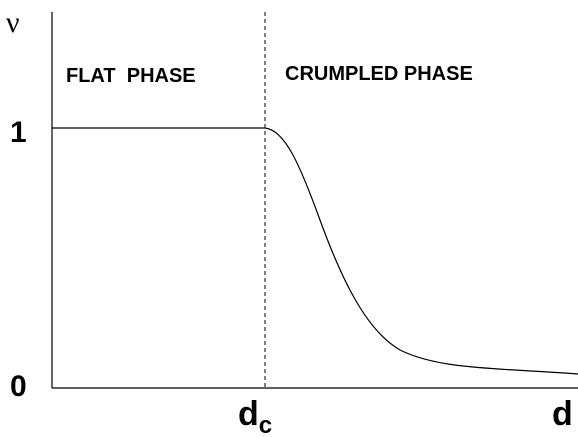 The image size is (578, 437). I want to click on y-top-label: 1, so click(18, 132).